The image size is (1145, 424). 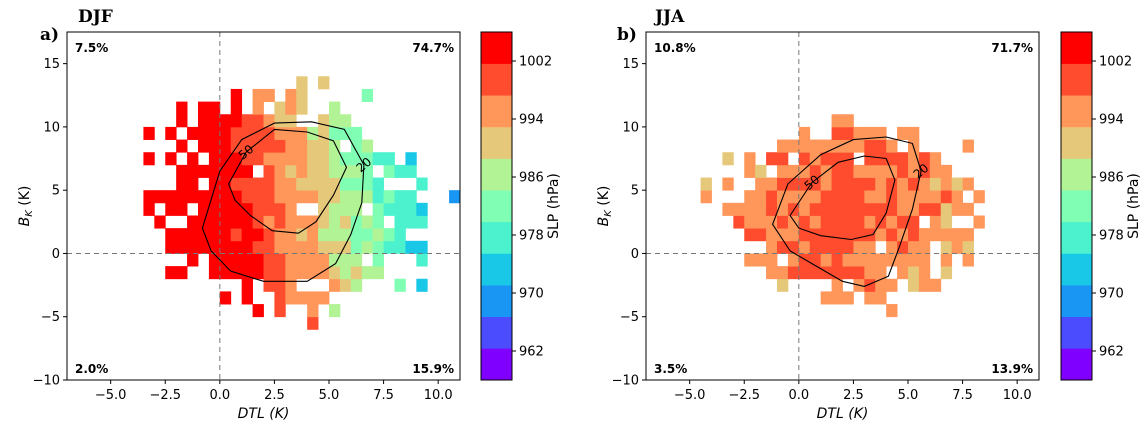 What do you see at coordinates (219, 395) in the screenshot?
I see `x-tick-label: 0.0` at bounding box center [219, 395].